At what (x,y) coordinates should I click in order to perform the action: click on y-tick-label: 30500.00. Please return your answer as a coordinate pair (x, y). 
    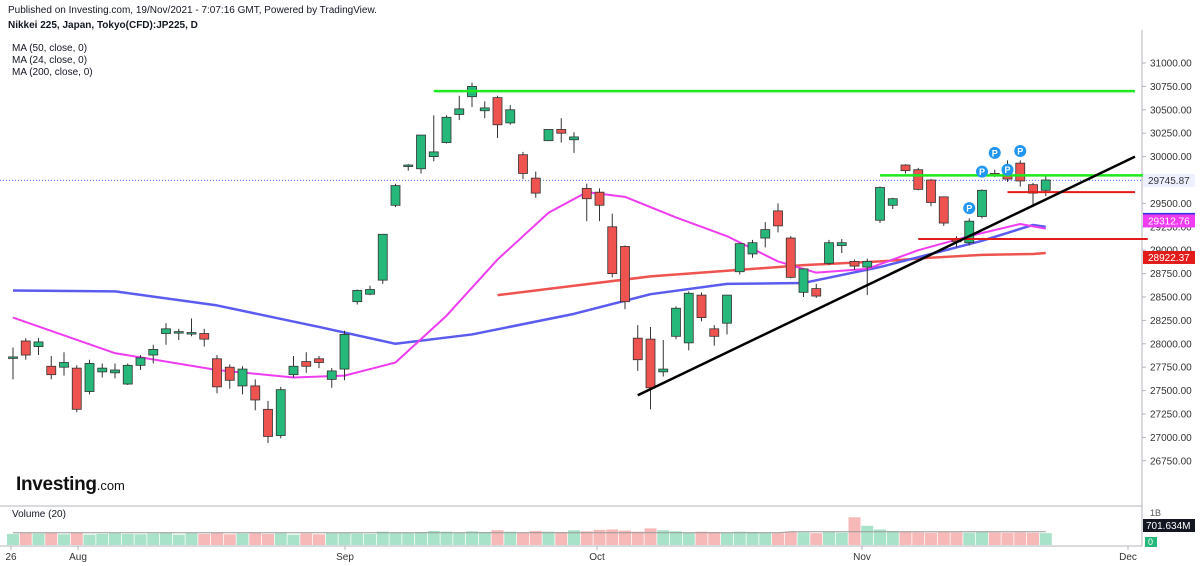
    Looking at the image, I should click on (1171, 110).